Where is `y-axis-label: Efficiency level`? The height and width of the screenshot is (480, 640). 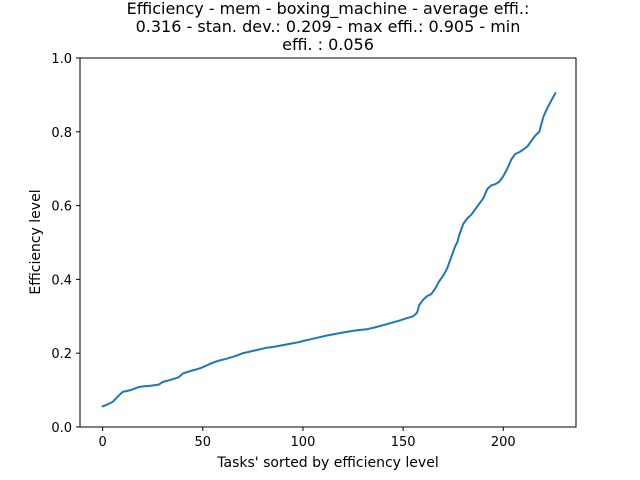
y-axis-label: Efficiency level is located at coordinates (36, 241).